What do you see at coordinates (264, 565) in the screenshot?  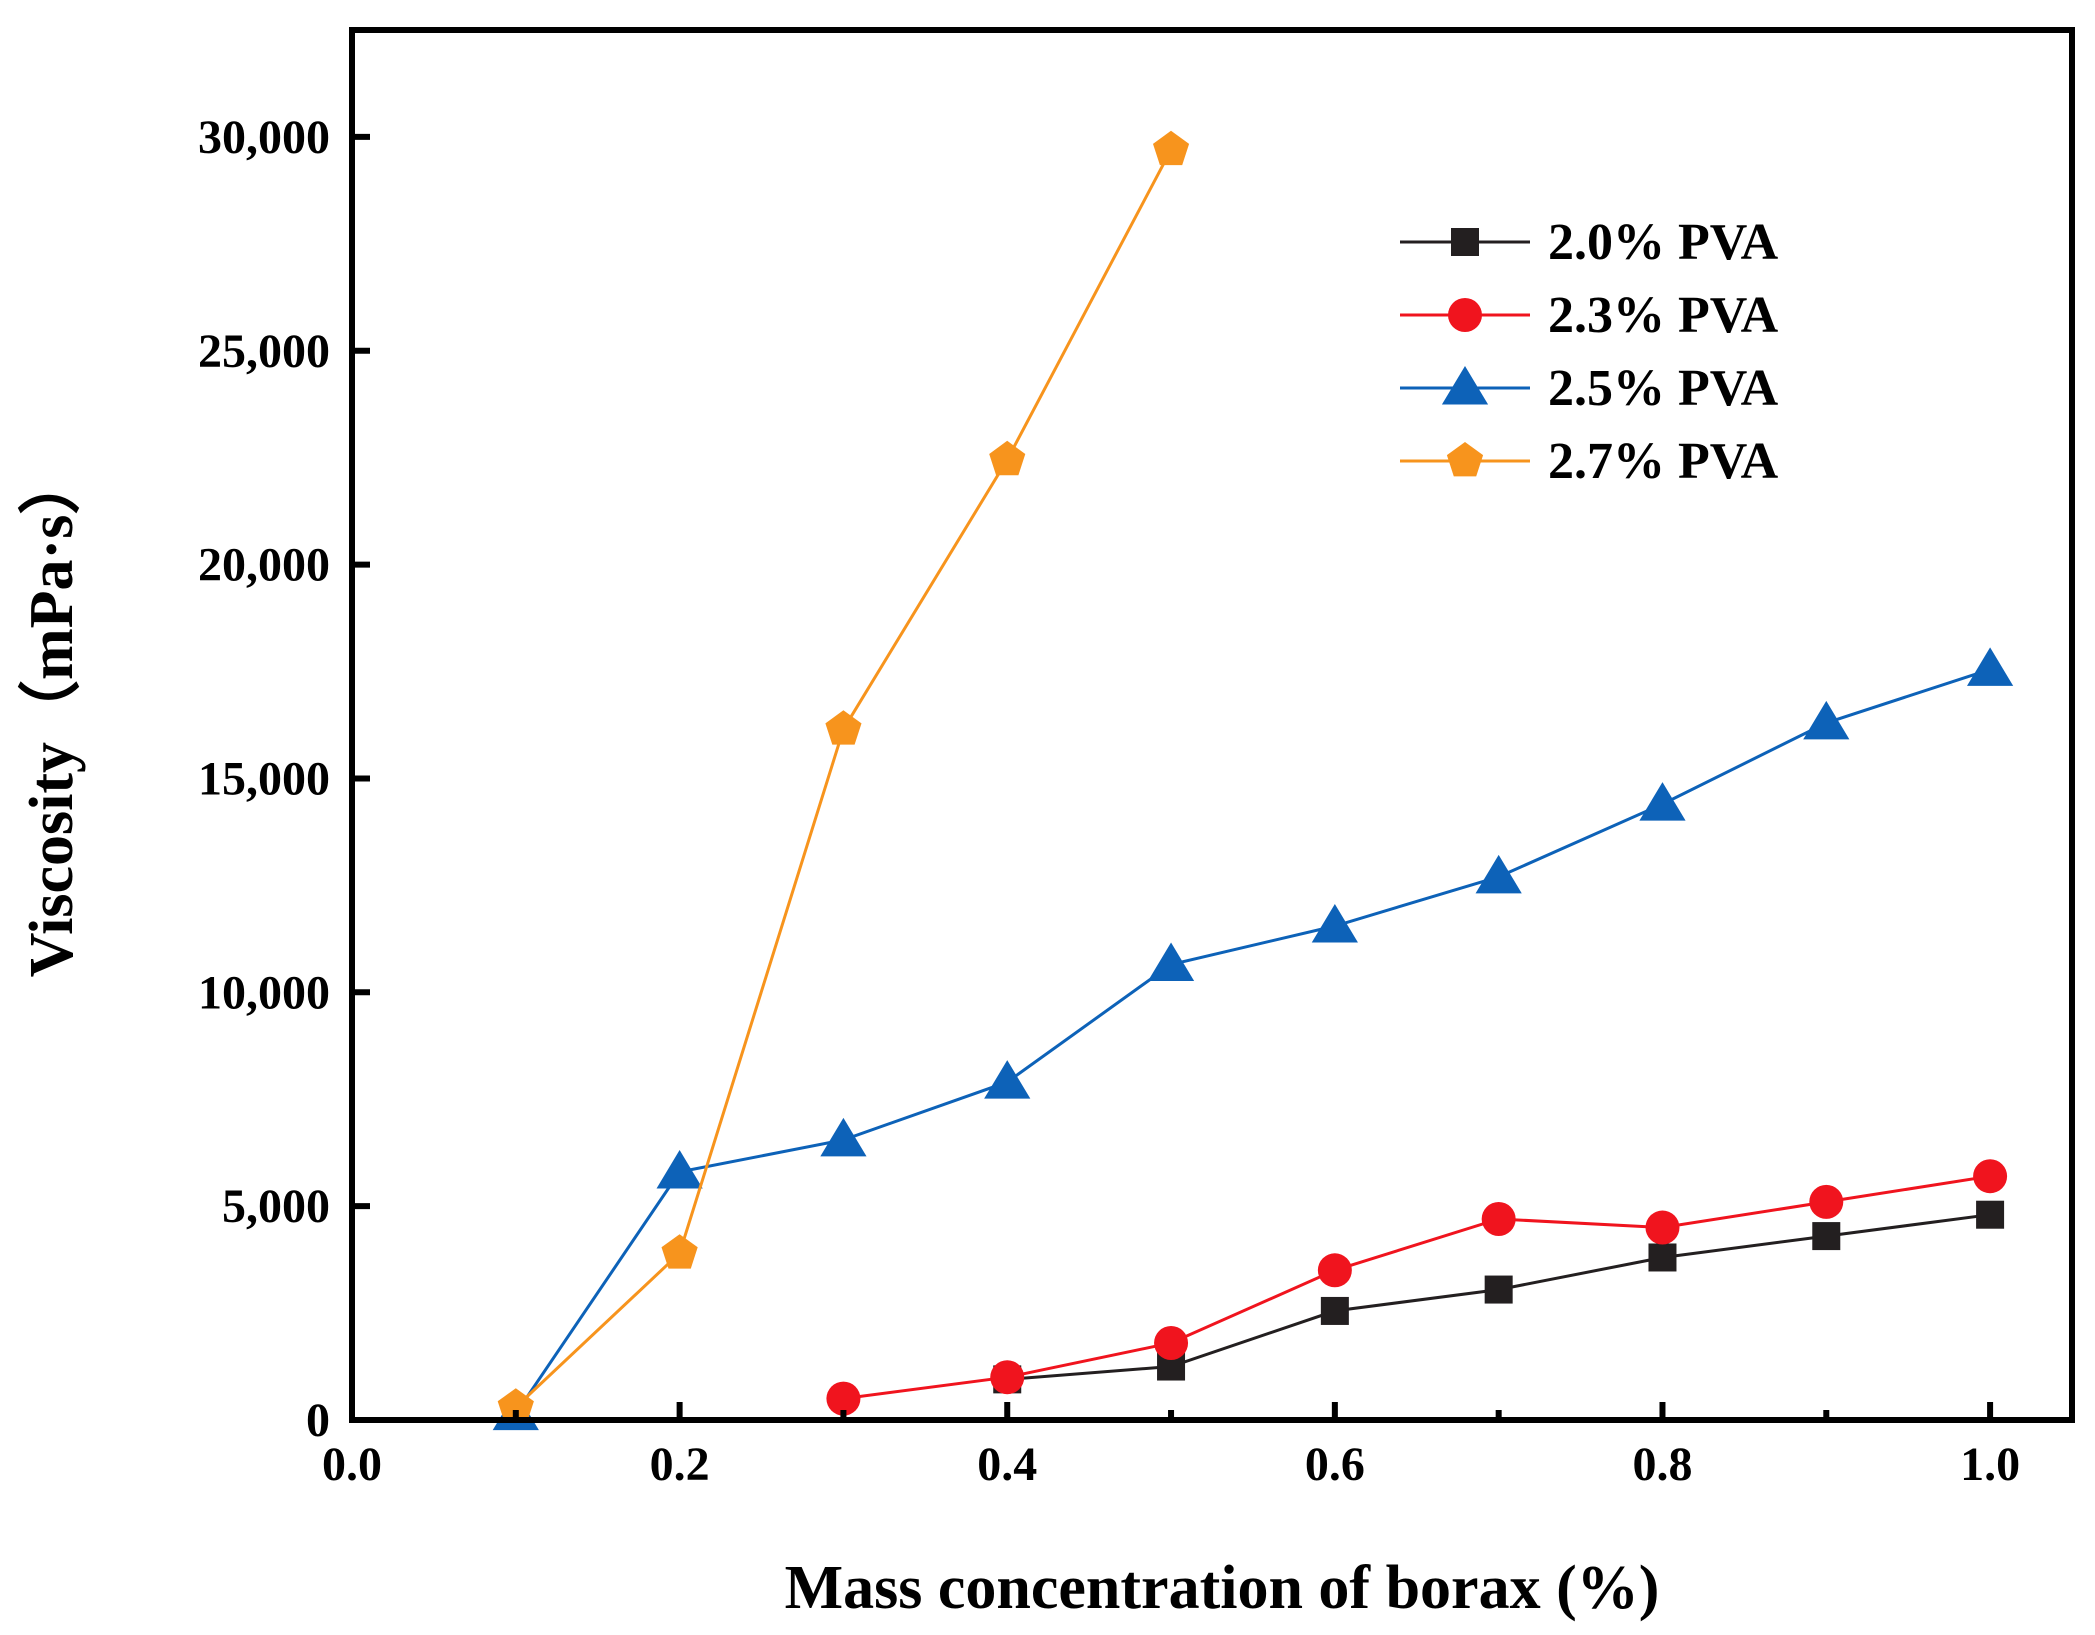 I see `y-tick-label: 20,000` at bounding box center [264, 565].